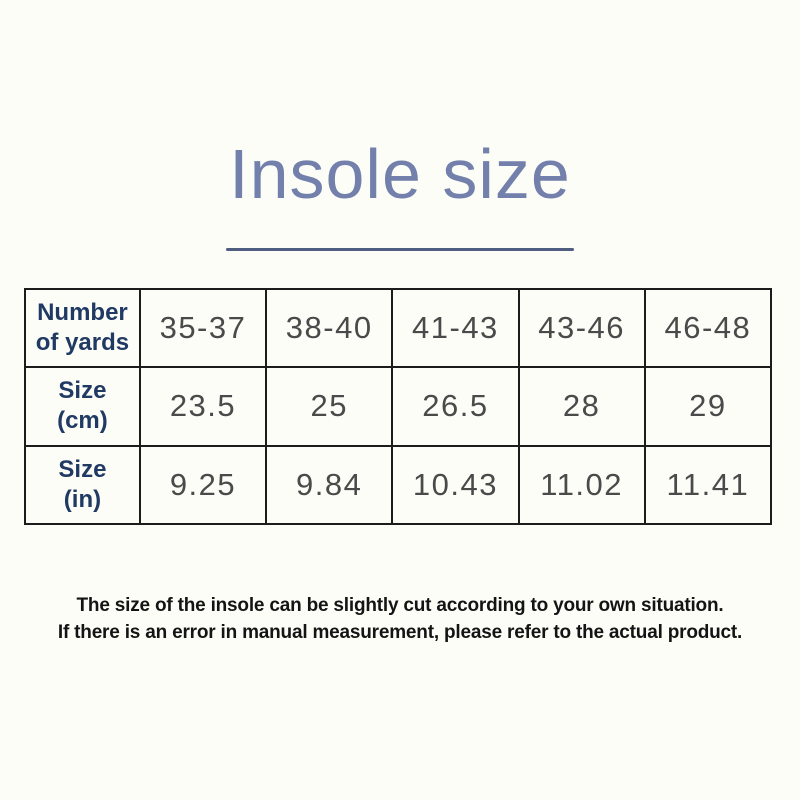  I want to click on size-cell: 29, so click(708, 406).